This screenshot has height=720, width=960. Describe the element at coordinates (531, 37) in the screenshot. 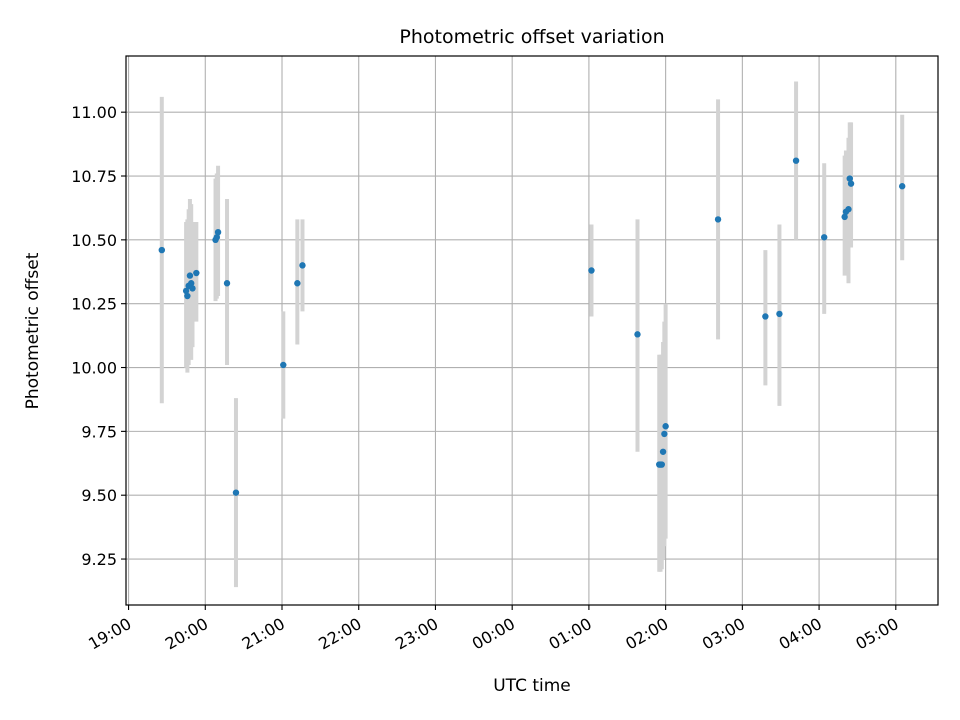

I see `chart-title: Photometric offset variation` at that location.